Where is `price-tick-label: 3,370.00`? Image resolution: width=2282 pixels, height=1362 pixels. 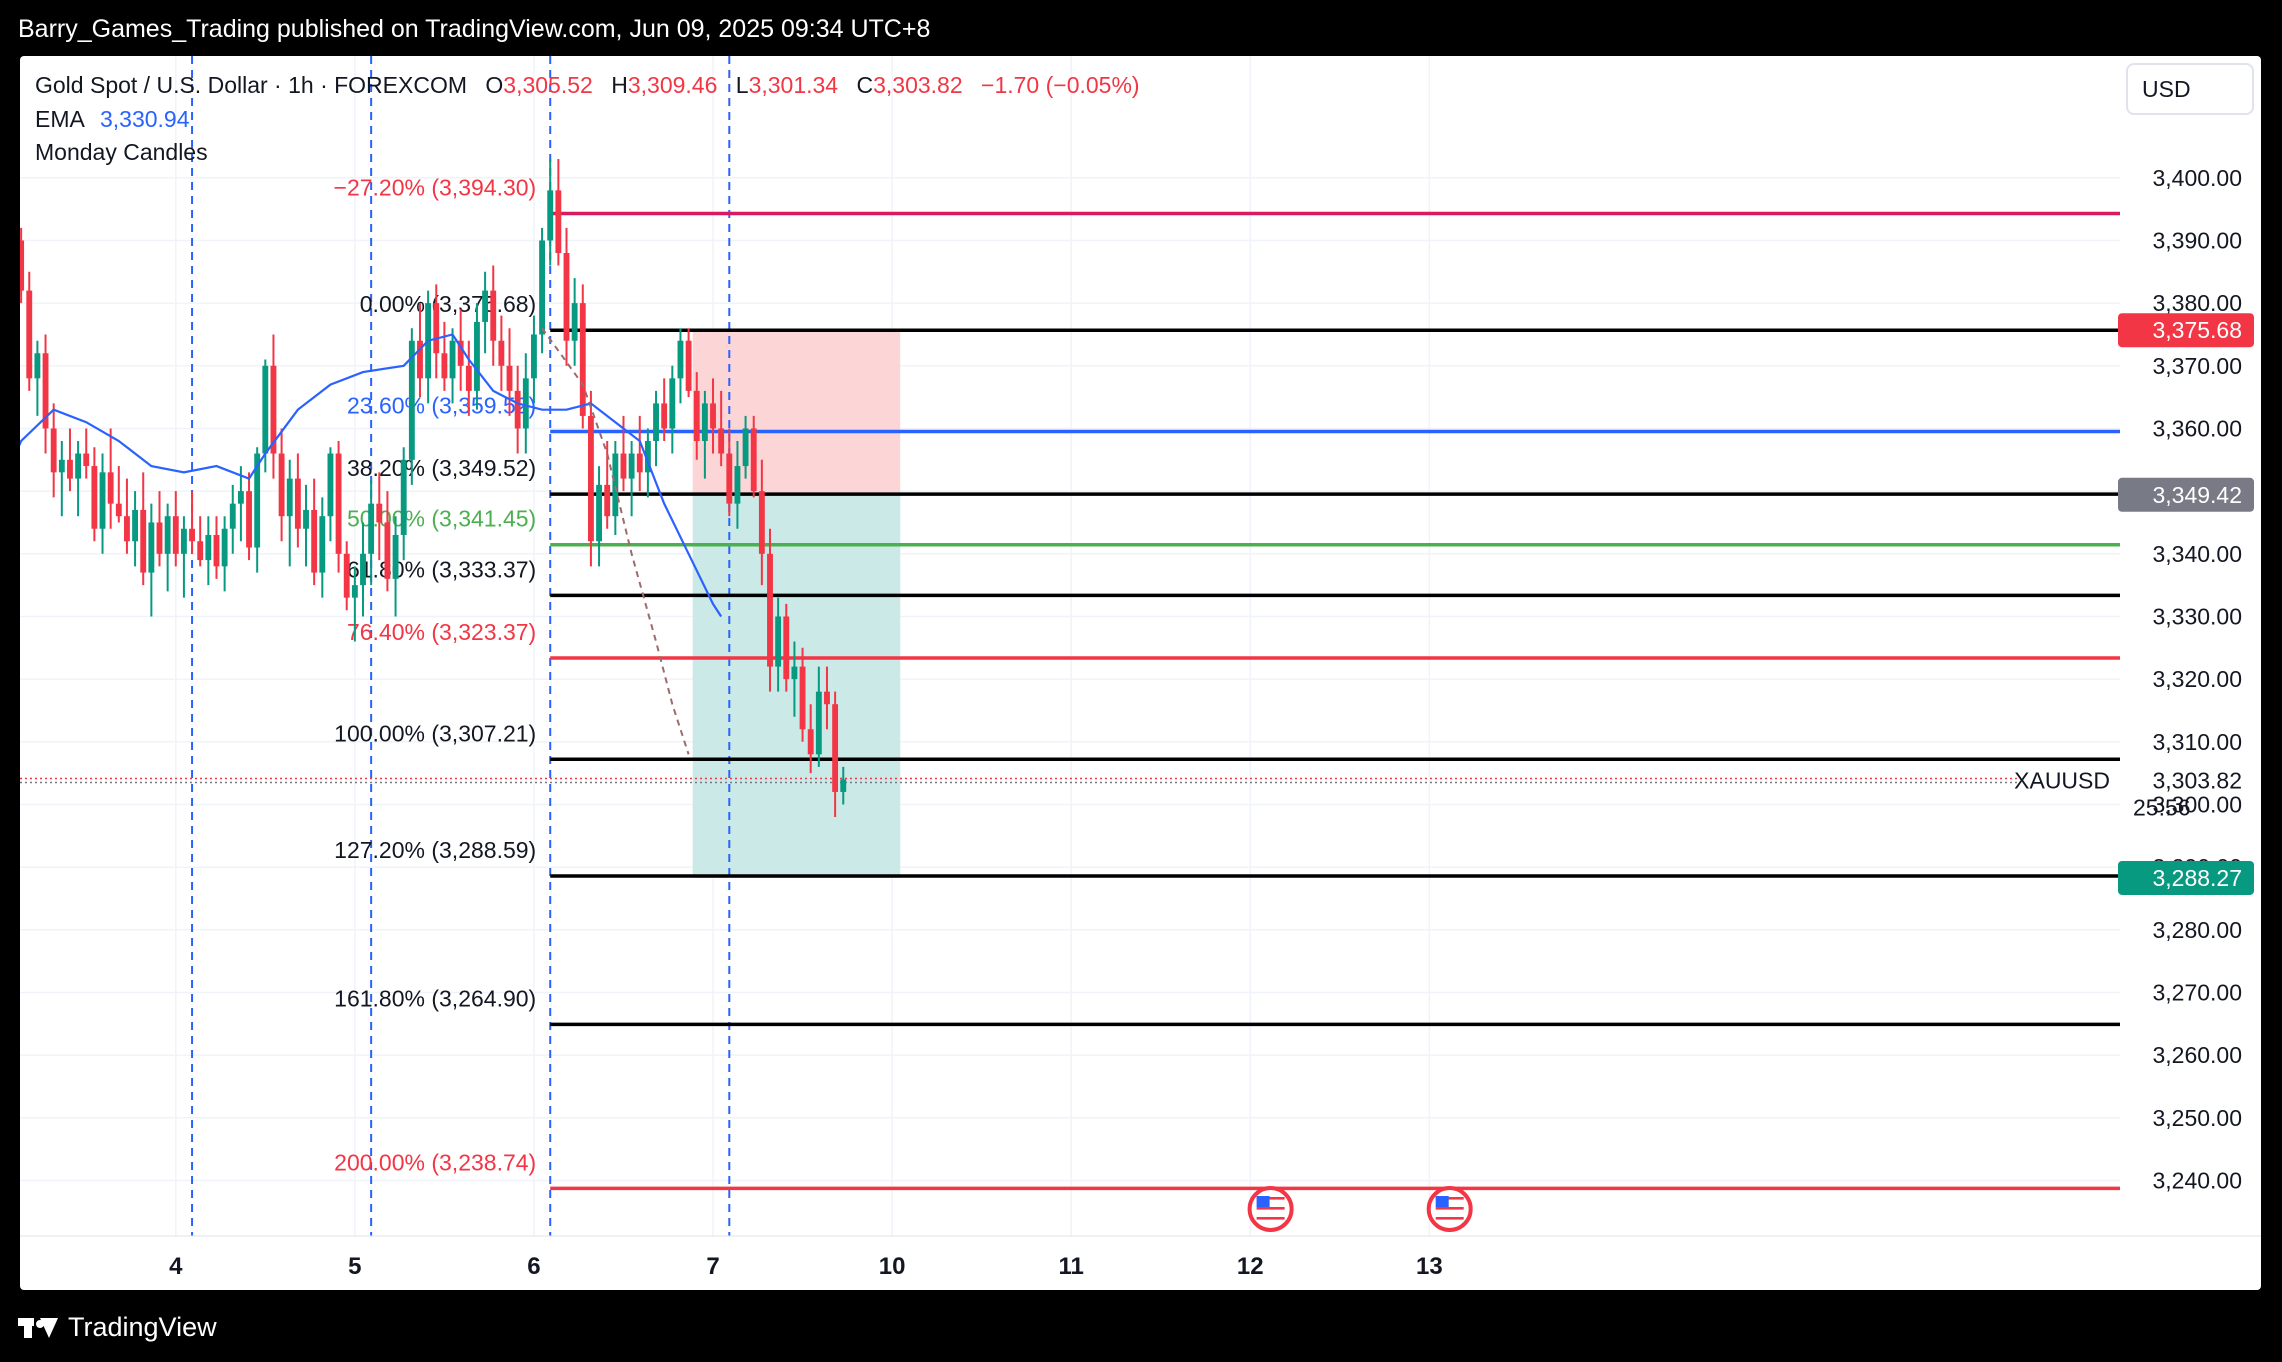
price-tick-label: 3,370.00 is located at coordinates (2197, 366).